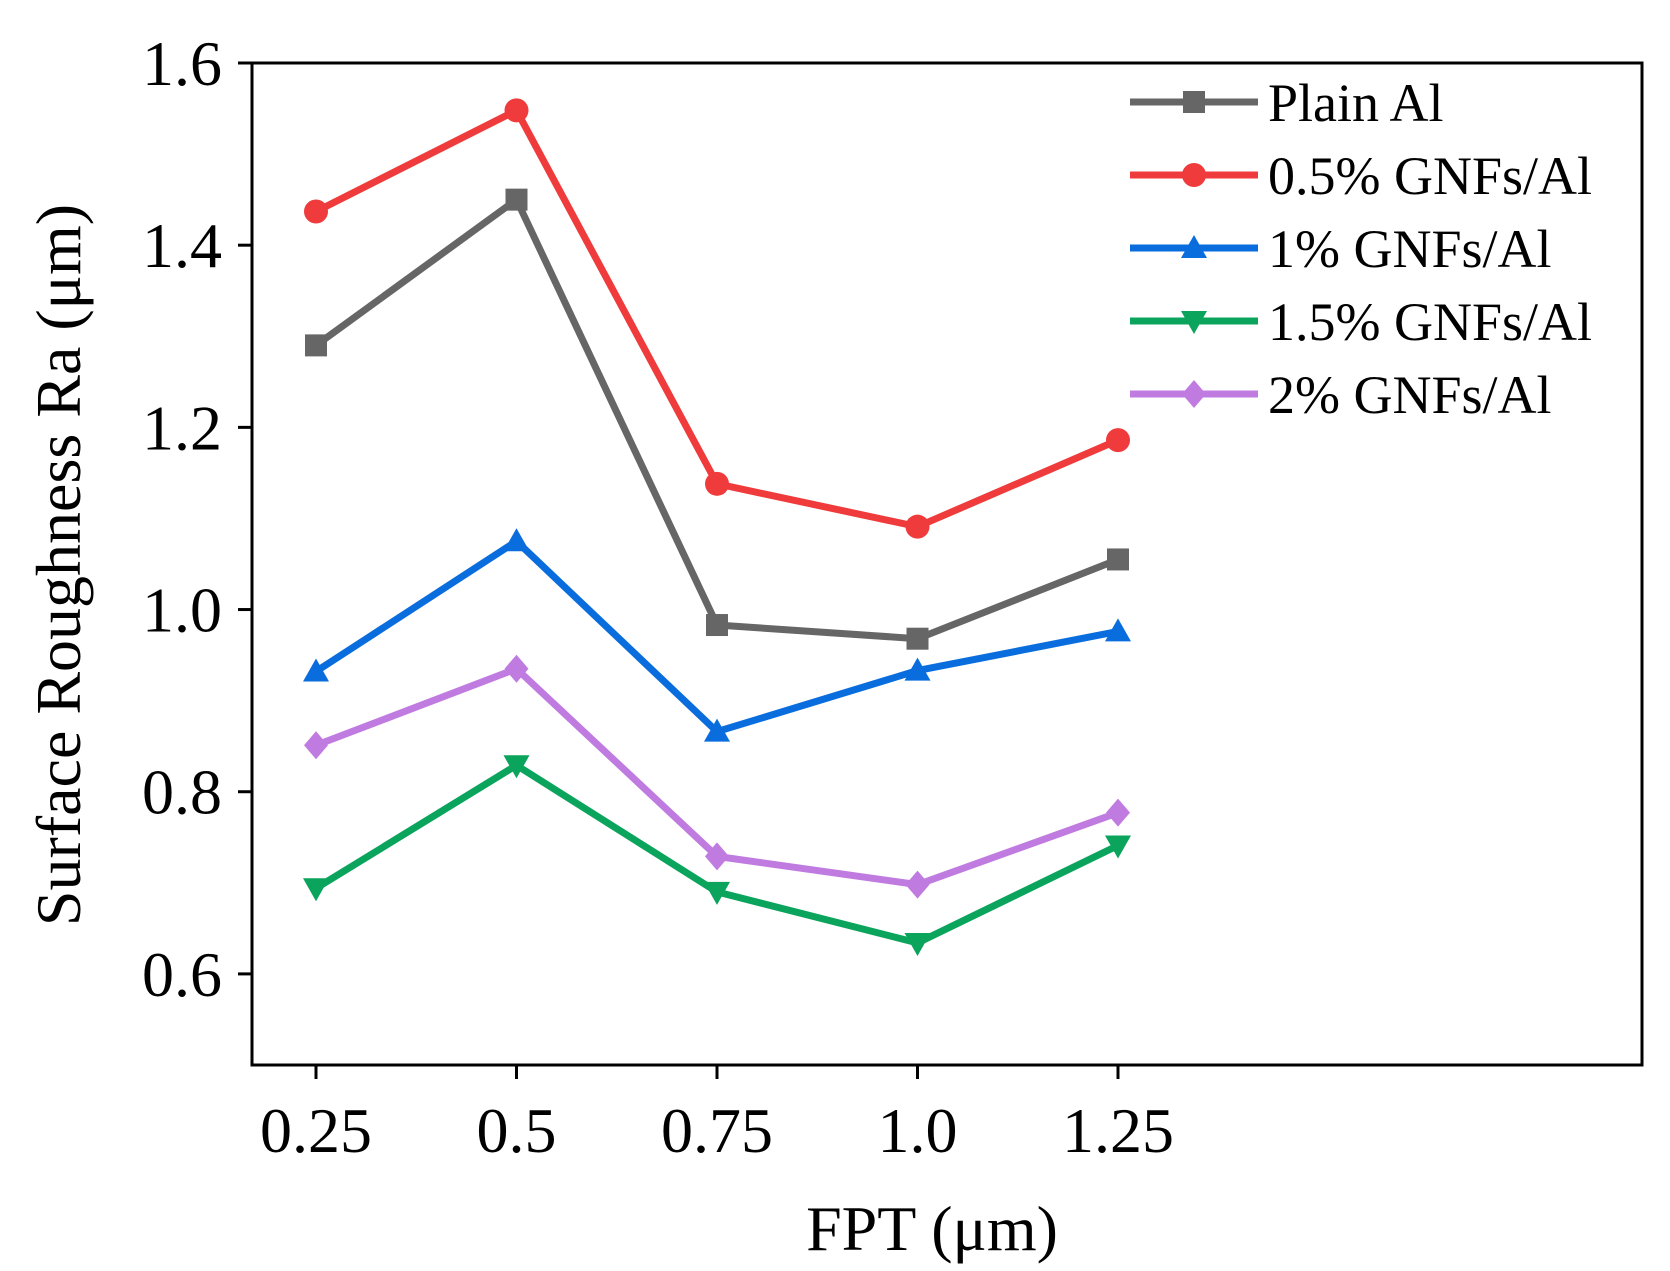 This screenshot has height=1271, width=1670. Describe the element at coordinates (182, 974) in the screenshot. I see `y-tick-label: 0.6` at that location.